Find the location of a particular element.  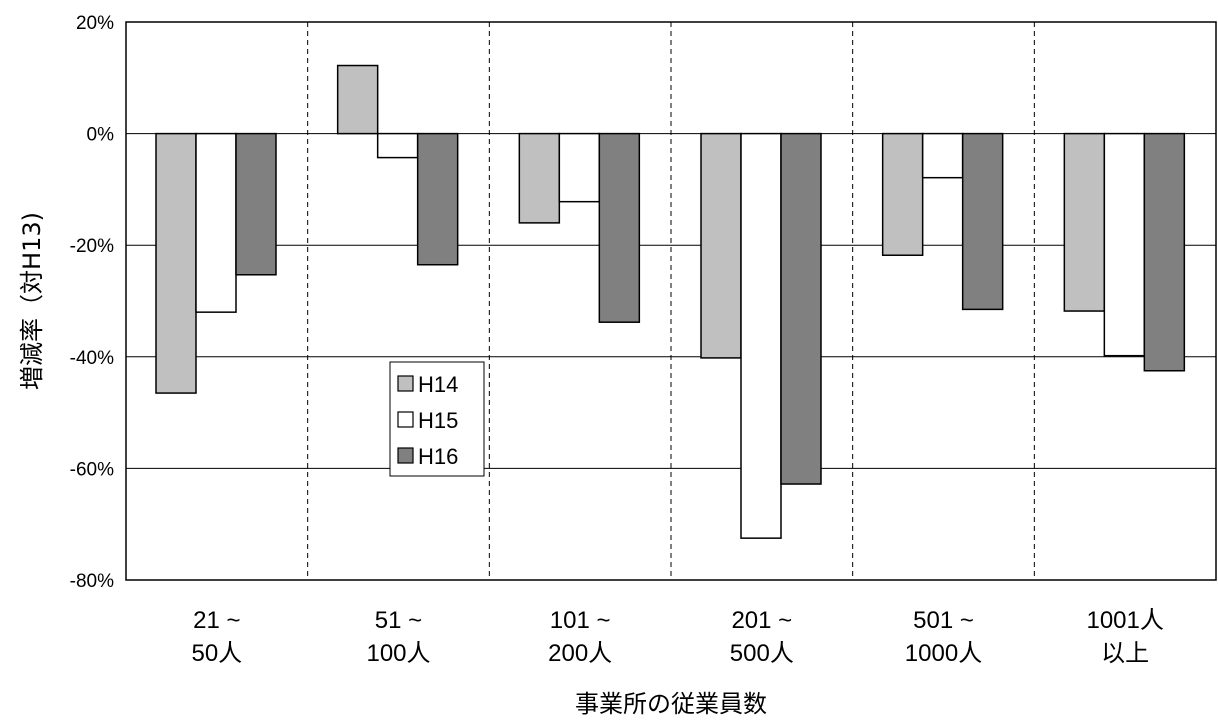

x-category-label: 50人 is located at coordinates (216, 653).